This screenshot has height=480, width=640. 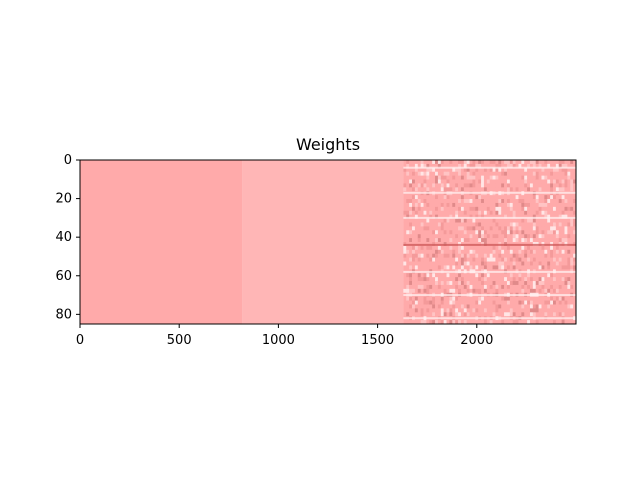 What do you see at coordinates (323, 242) in the screenshot?
I see `heatmap-region` at bounding box center [323, 242].